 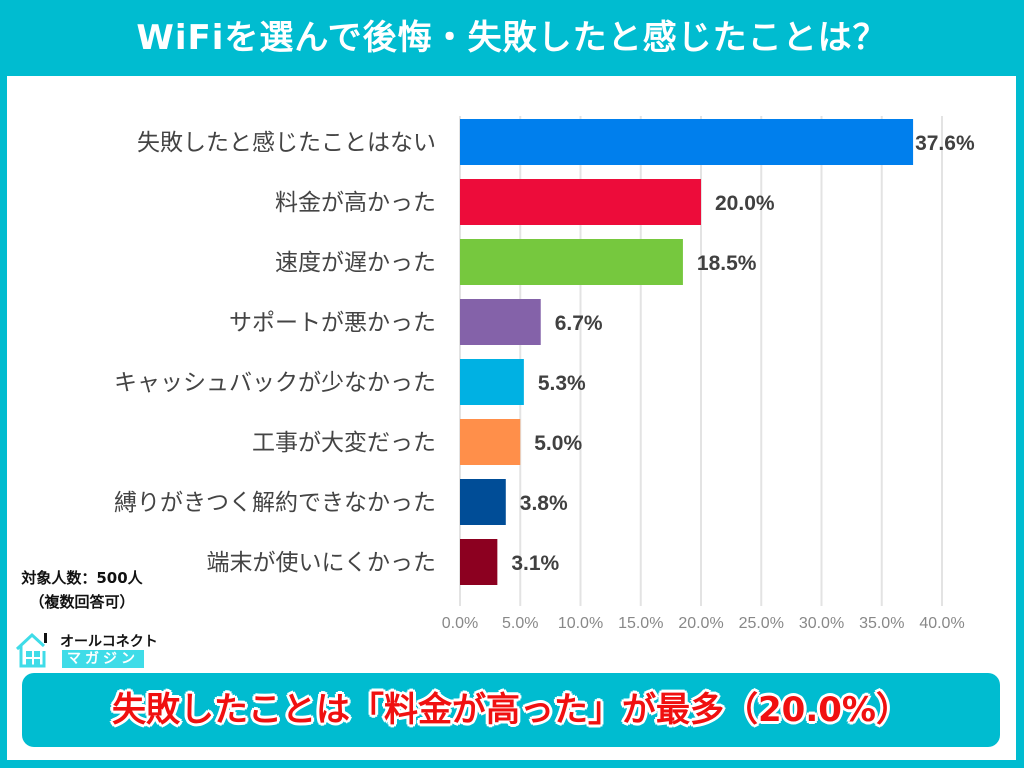 What do you see at coordinates (821, 623) in the screenshot?
I see `x-tick-label: 30.0%` at bounding box center [821, 623].